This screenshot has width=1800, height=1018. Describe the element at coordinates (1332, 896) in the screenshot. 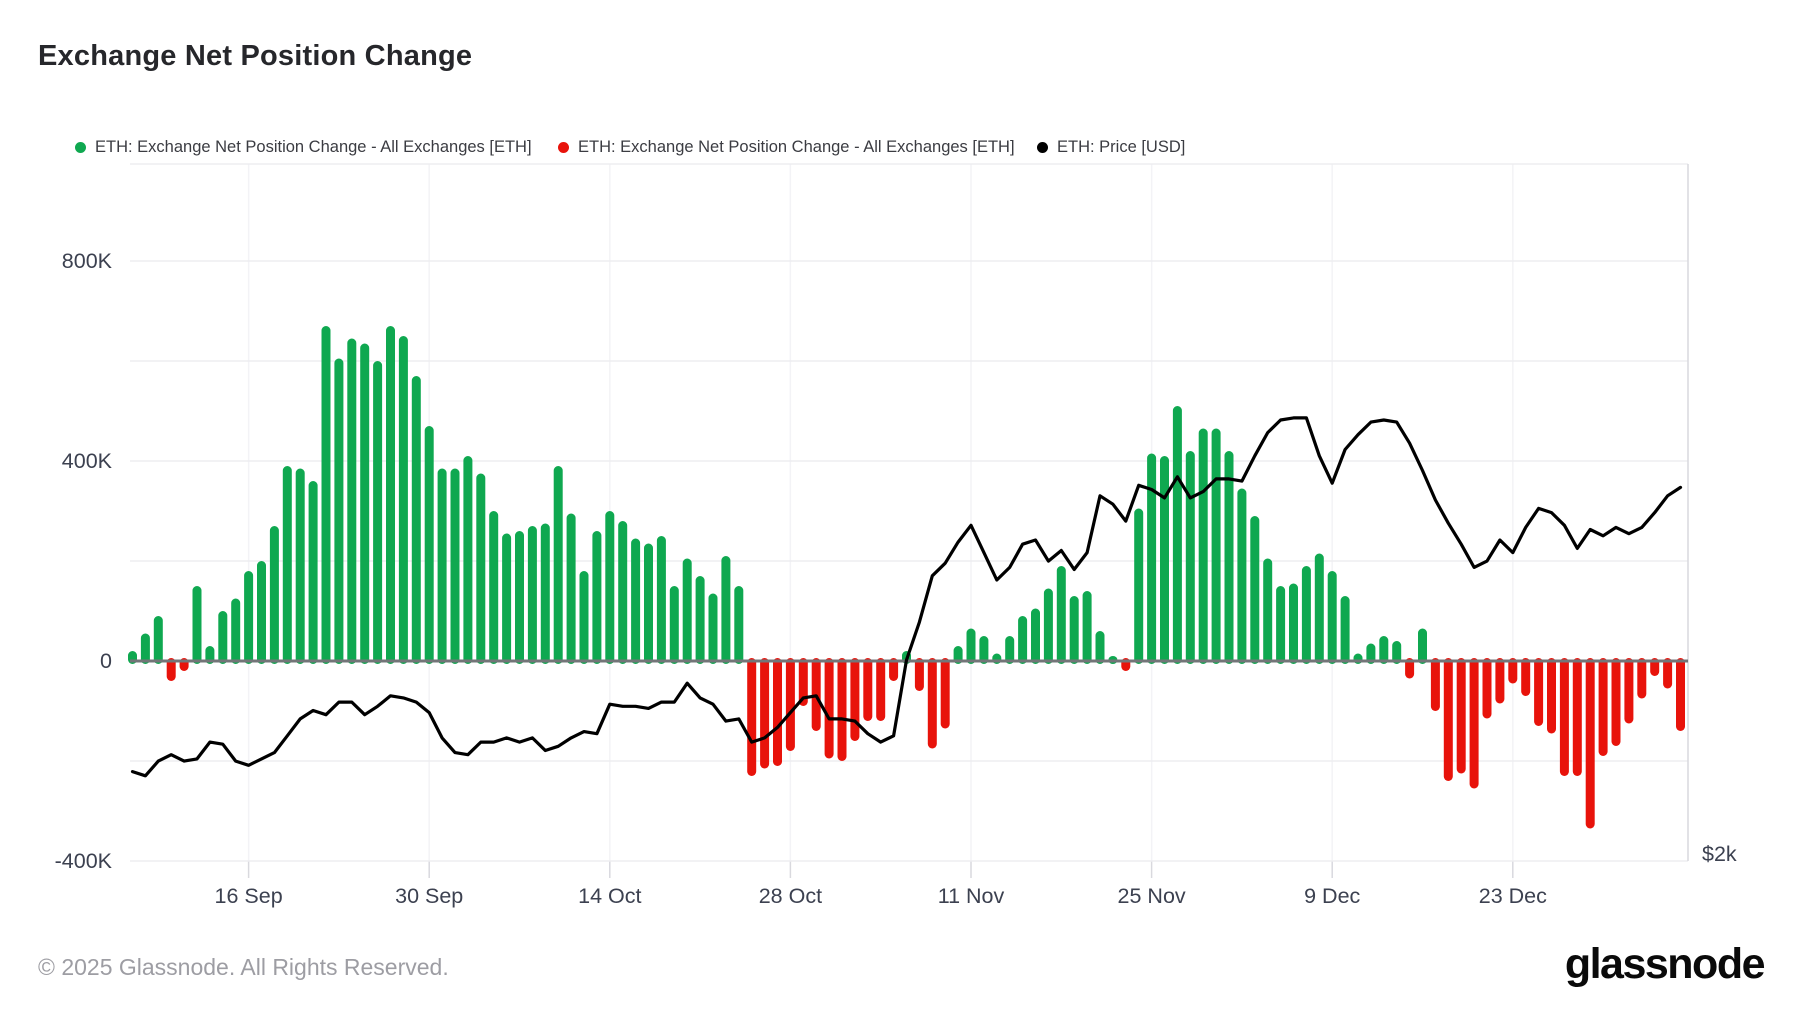

I see `x-tick-label: 9 Dec` at that location.